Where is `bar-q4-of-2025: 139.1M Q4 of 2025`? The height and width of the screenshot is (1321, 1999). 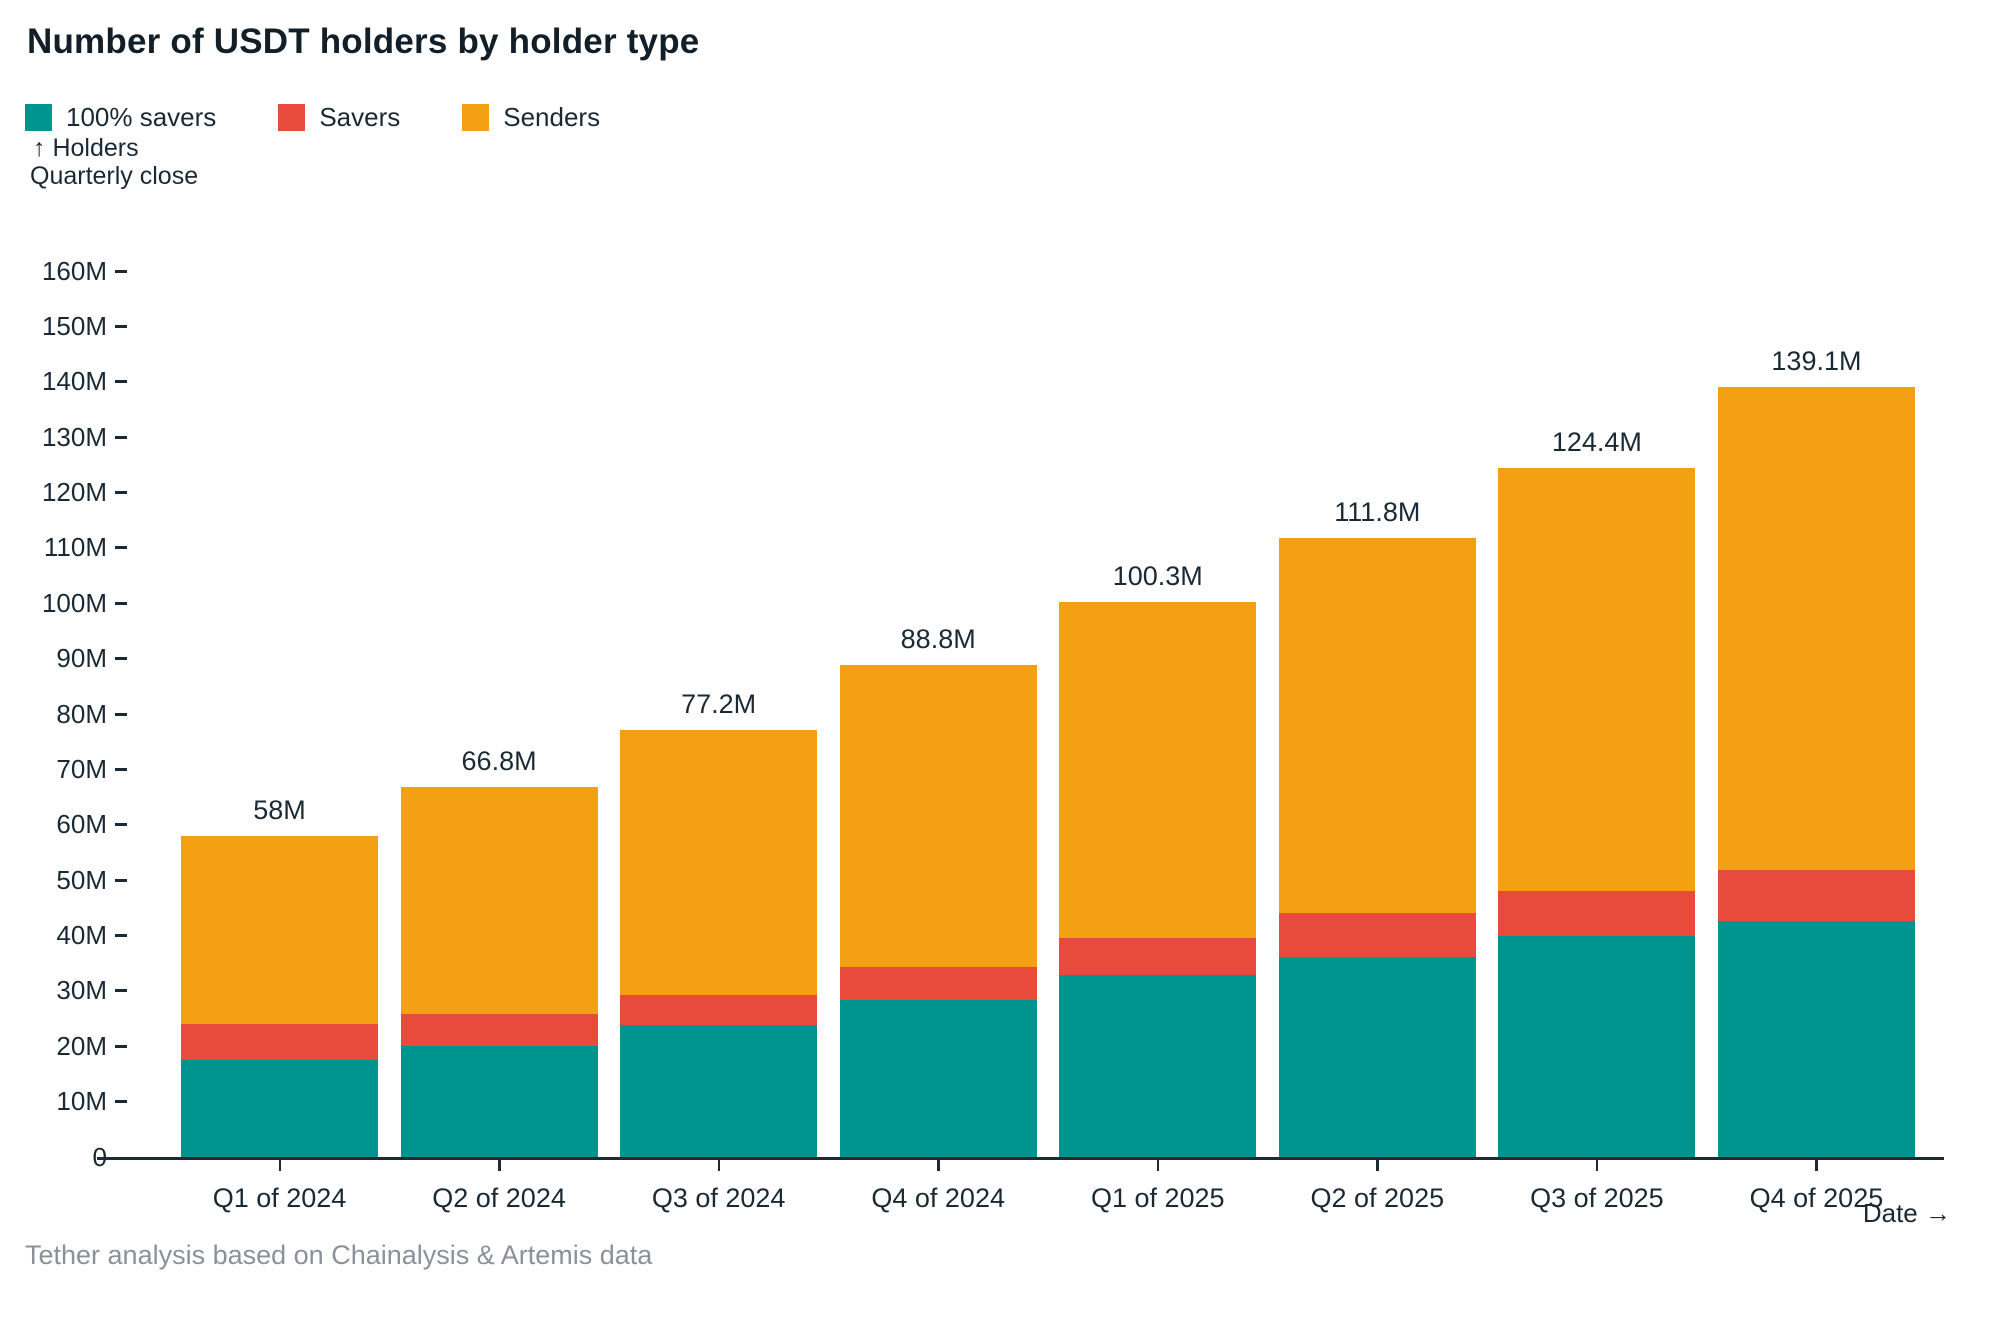
bar-q4-of-2025: 139.1M Q4 of 2025 is located at coordinates (1816, 742).